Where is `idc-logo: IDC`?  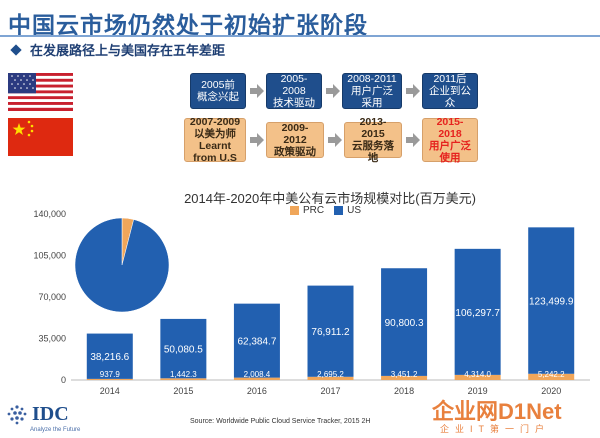
idc-logo: IDC is located at coordinates (37, 414).